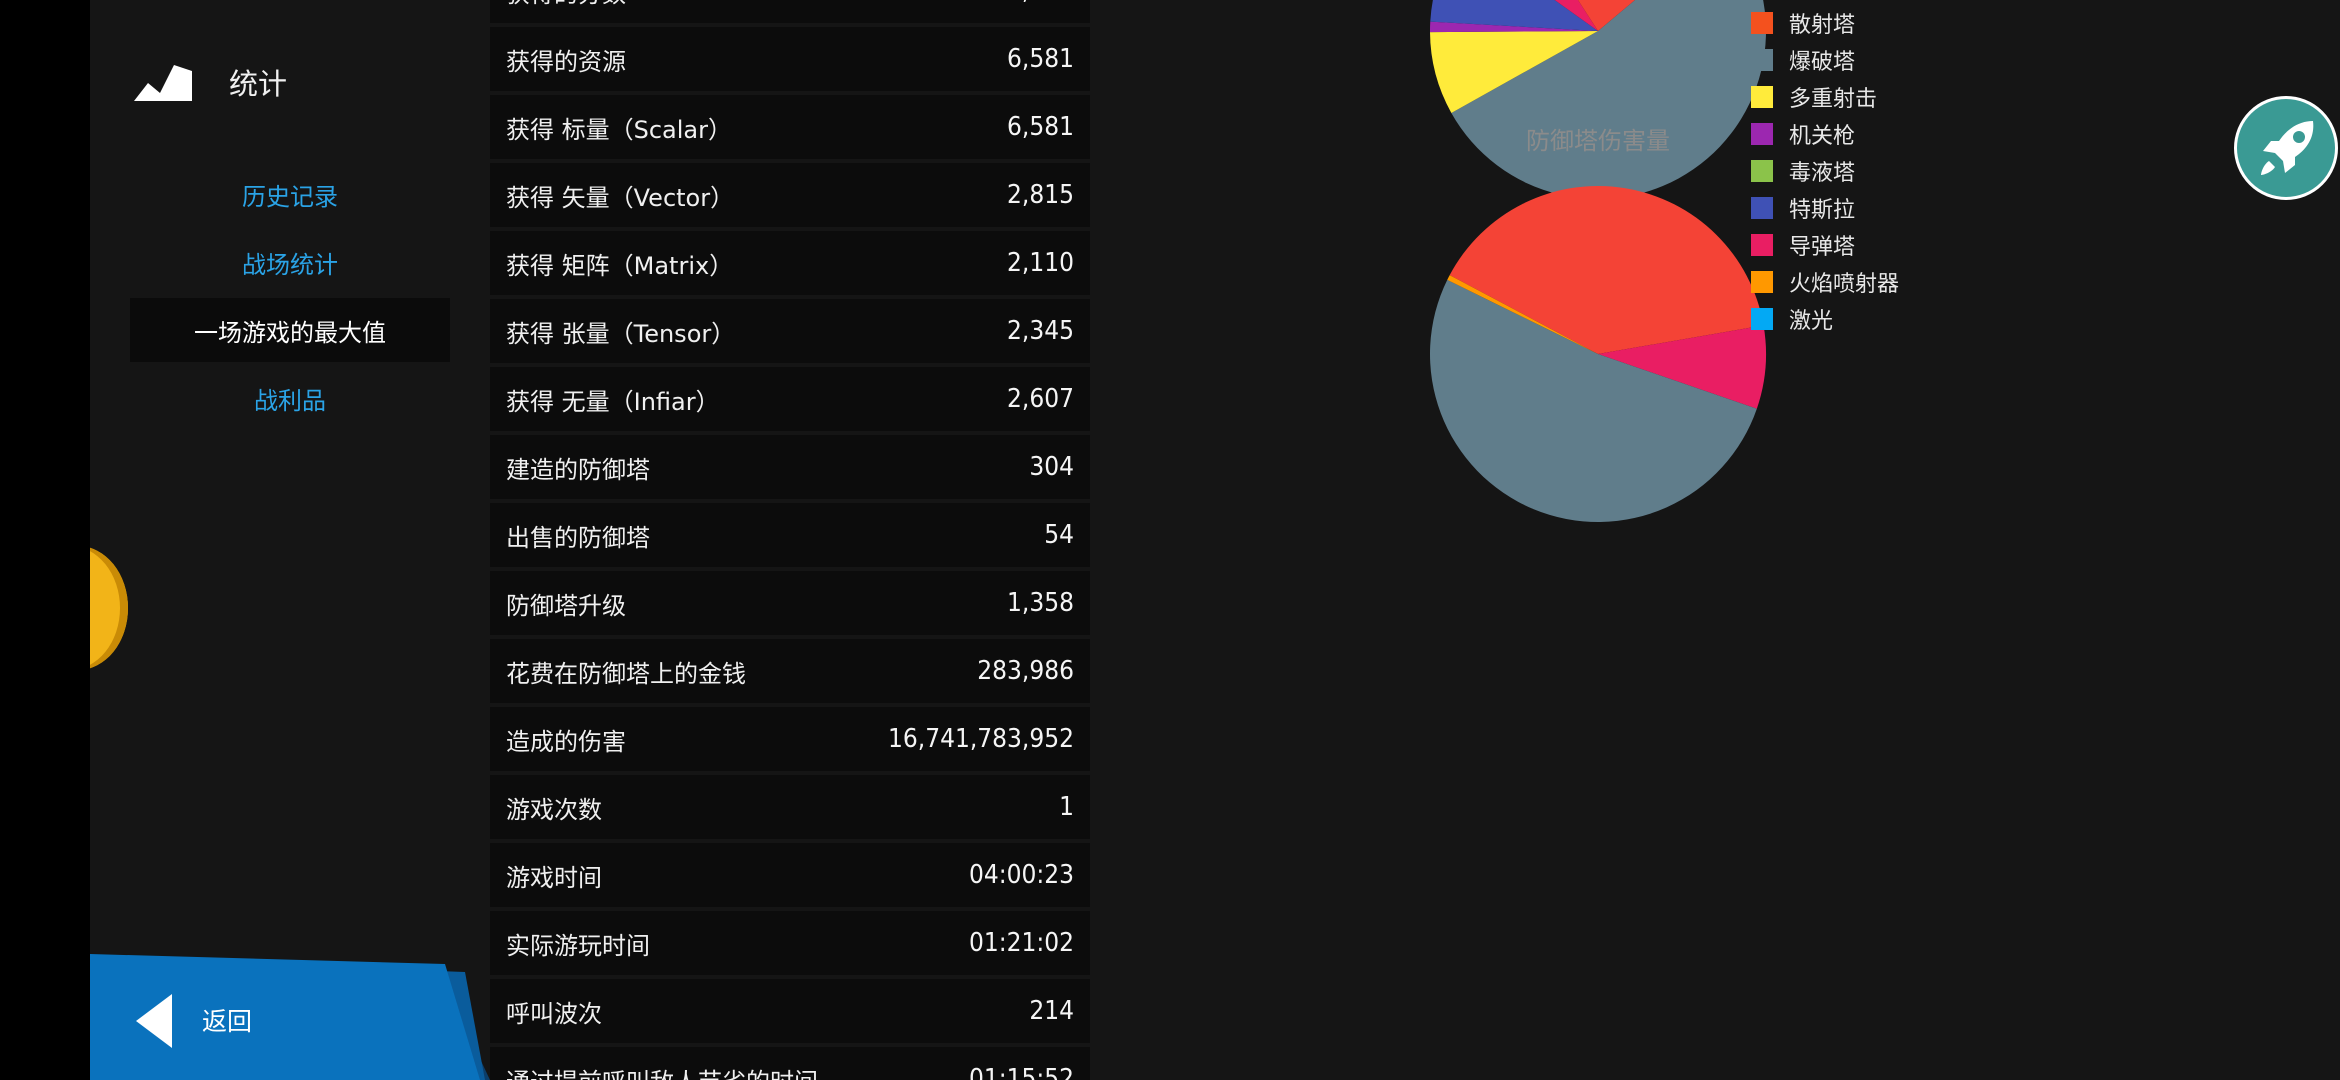  I want to click on stat-row: 出售的防御塔 54, so click(790, 535).